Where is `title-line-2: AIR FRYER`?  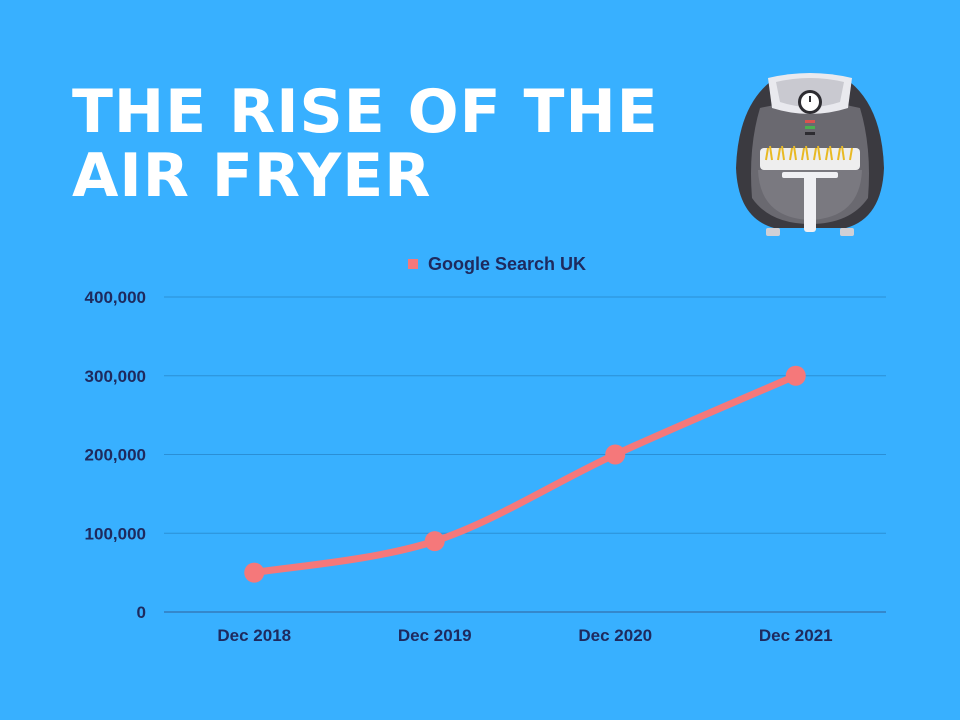
title-line-2: AIR FRYER is located at coordinates (252, 176).